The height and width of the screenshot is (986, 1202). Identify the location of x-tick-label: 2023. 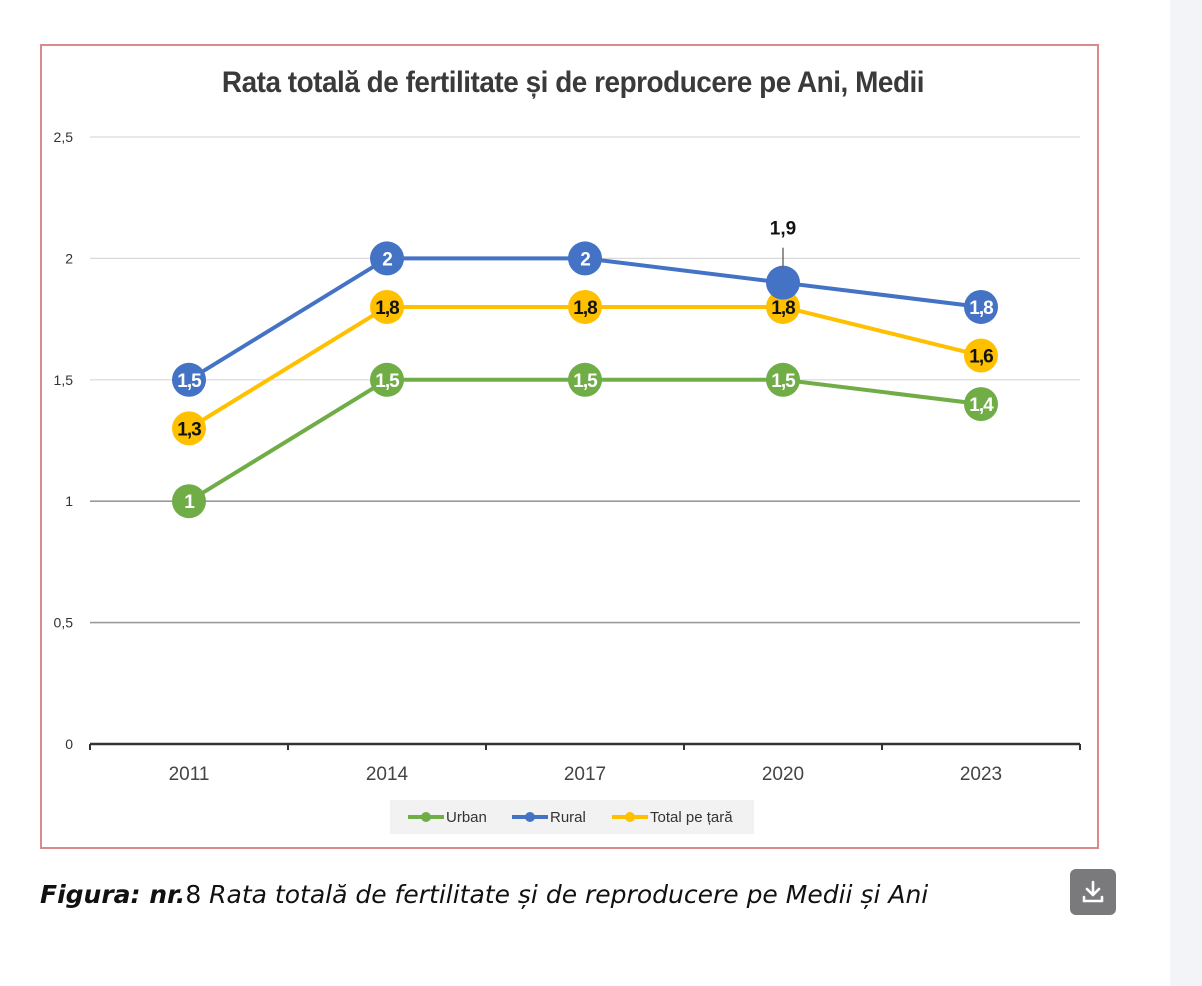
(981, 774).